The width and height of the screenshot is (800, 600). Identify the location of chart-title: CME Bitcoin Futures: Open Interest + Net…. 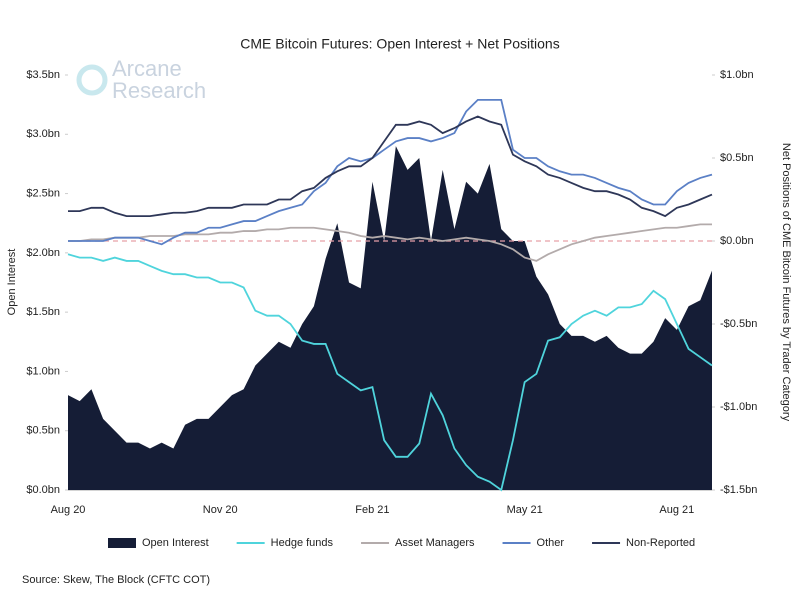
(399, 44).